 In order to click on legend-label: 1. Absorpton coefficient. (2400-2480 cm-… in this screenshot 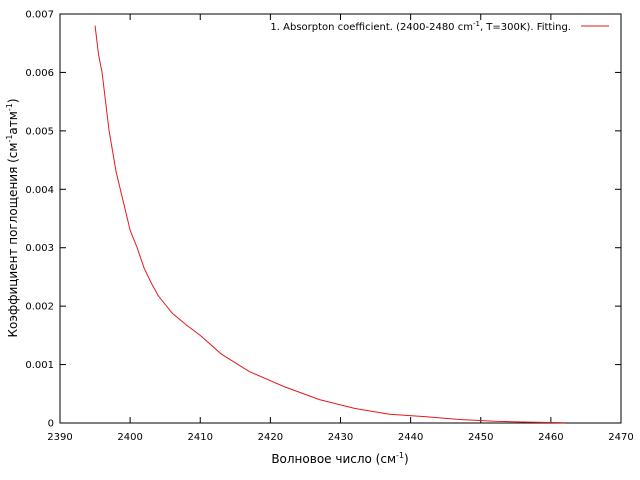, I will do `click(420, 26)`.